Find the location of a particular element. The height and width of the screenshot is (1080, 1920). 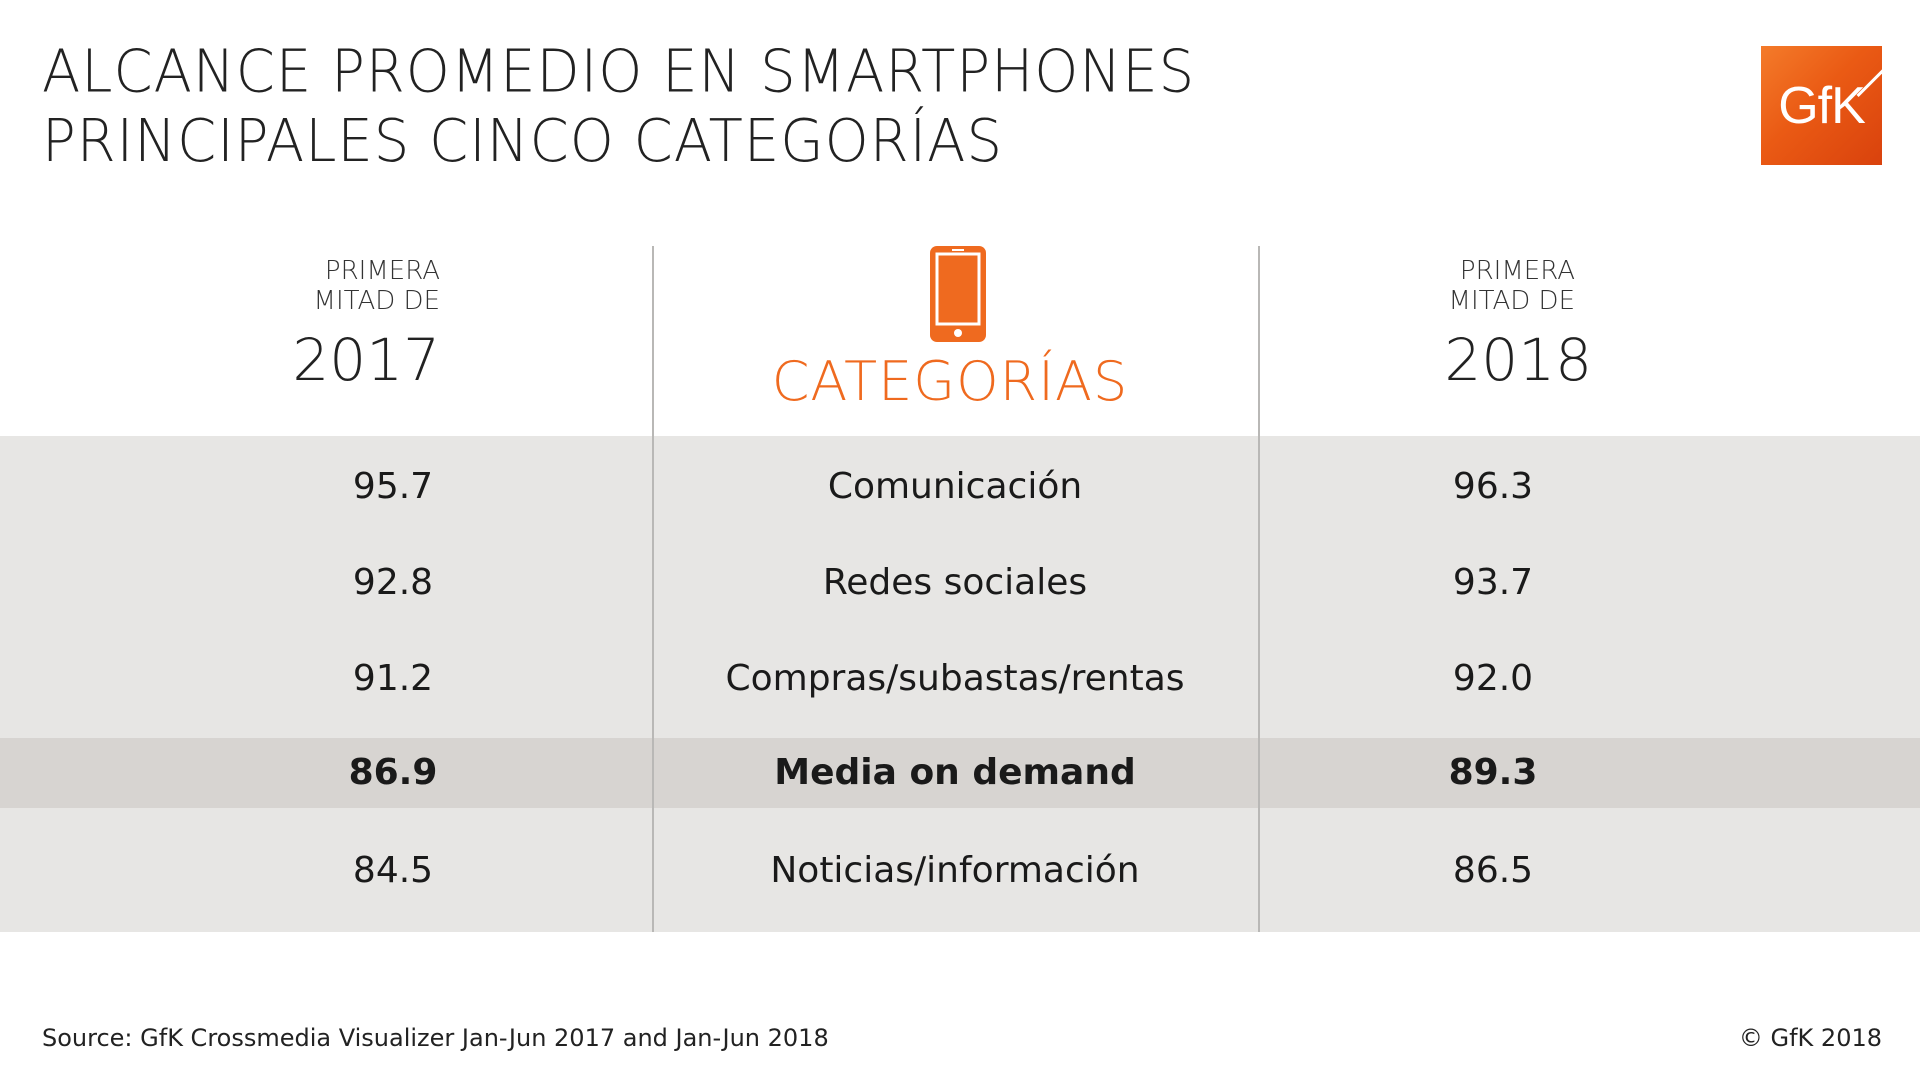

cell-2017-value: 95.7 is located at coordinates (393, 486).